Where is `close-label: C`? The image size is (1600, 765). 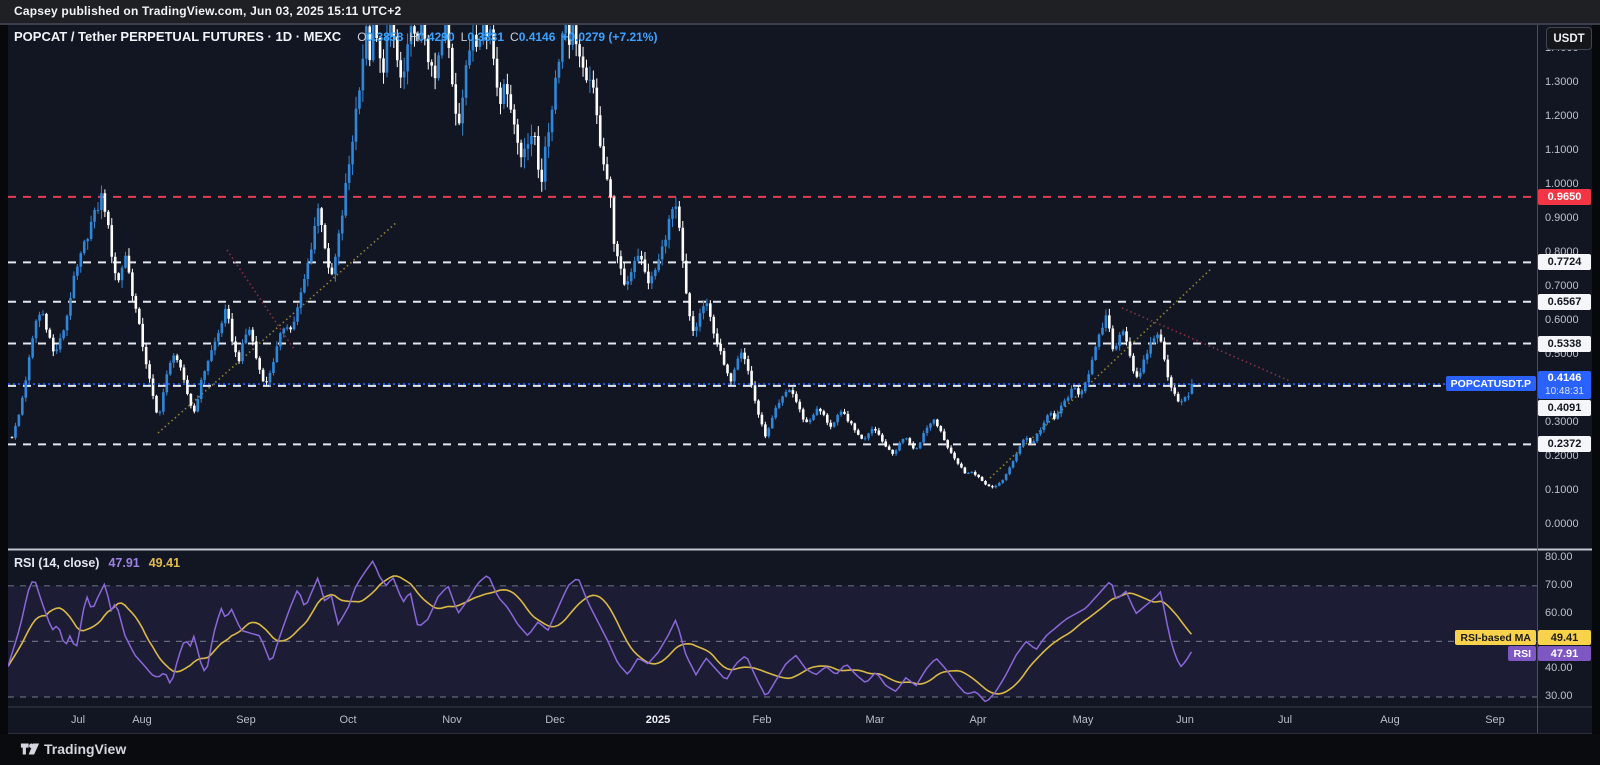
close-label: C is located at coordinates (514, 37).